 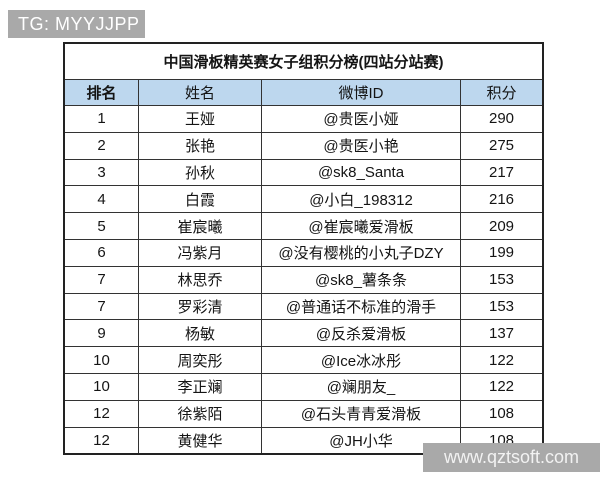 What do you see at coordinates (200, 360) in the screenshot?
I see `table-cell: 周奕彤` at bounding box center [200, 360].